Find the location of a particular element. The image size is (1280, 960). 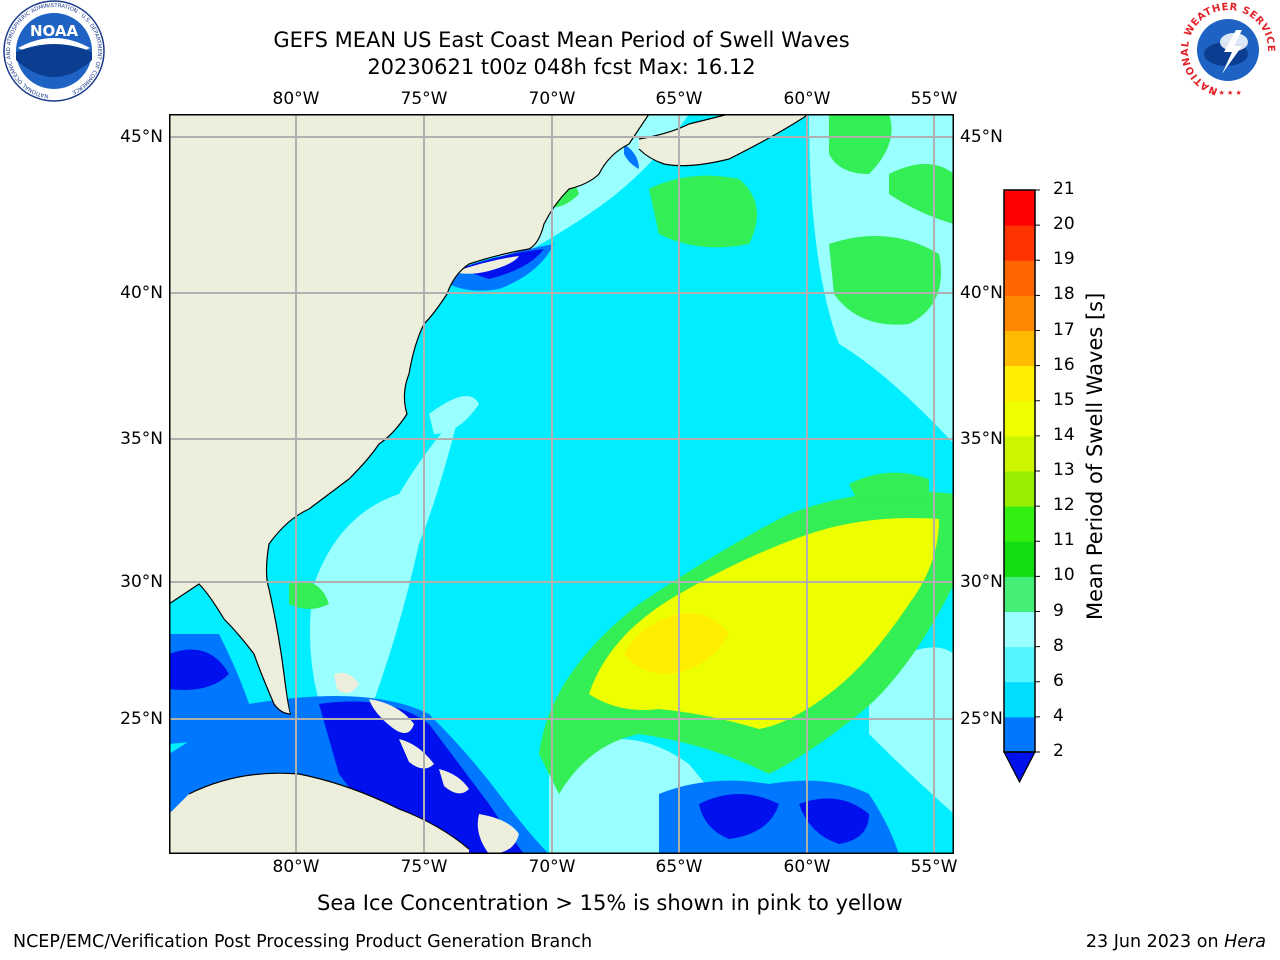

colorbar-tick-label: 2 is located at coordinates (1058, 751).